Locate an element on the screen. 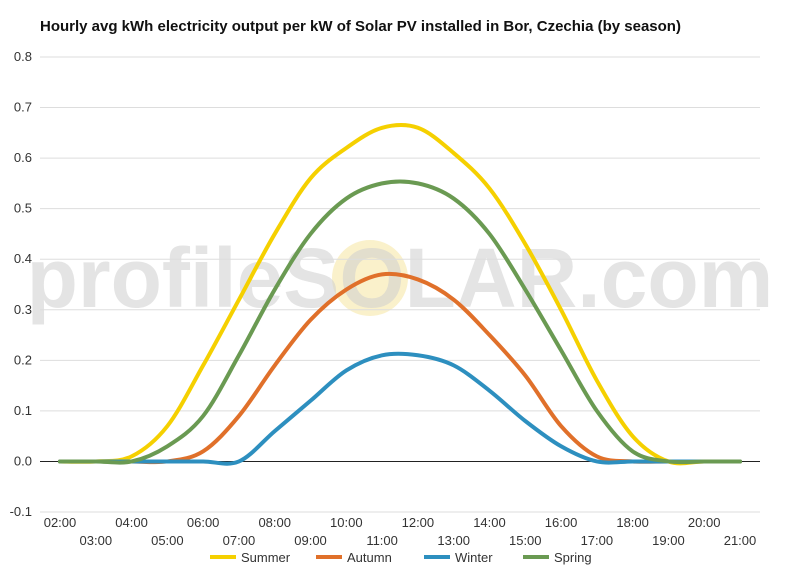  y-tick-label: 0.5 is located at coordinates (23, 208).